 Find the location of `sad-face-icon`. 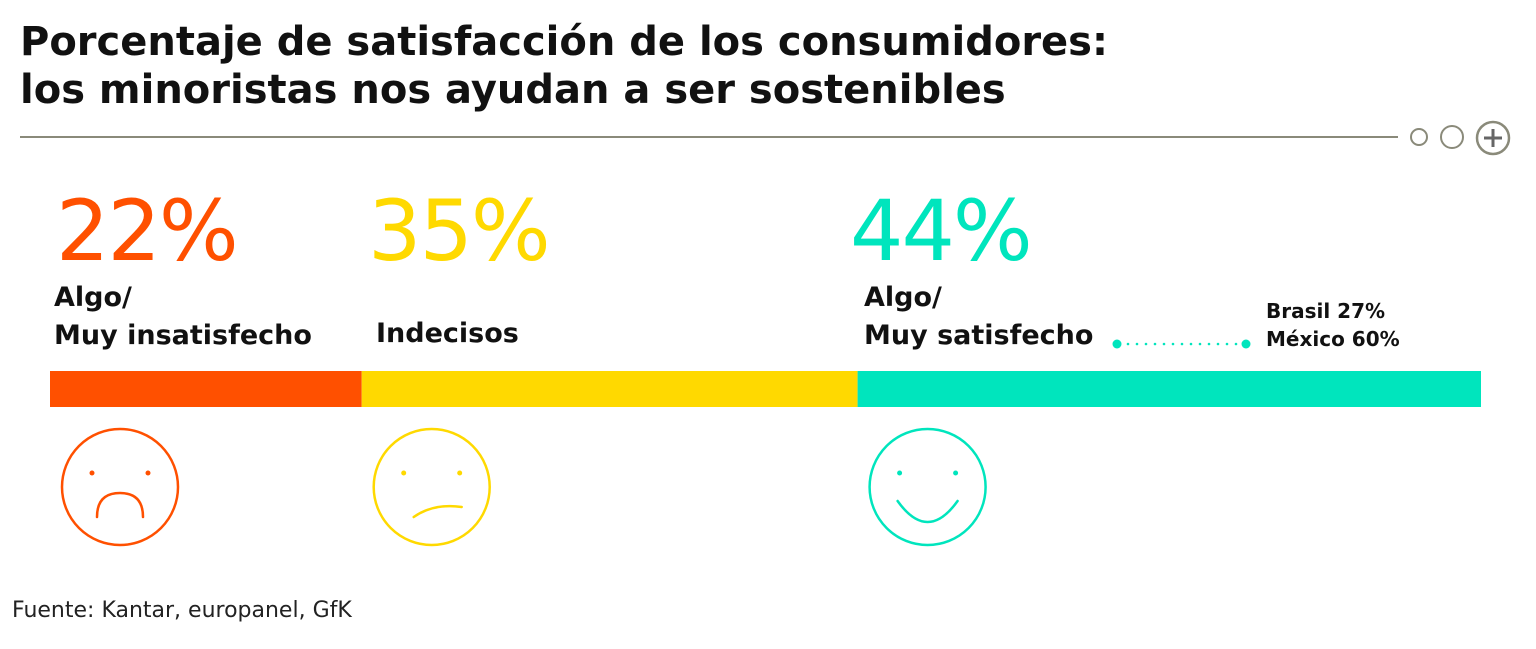

sad-face-icon is located at coordinates (120, 487).